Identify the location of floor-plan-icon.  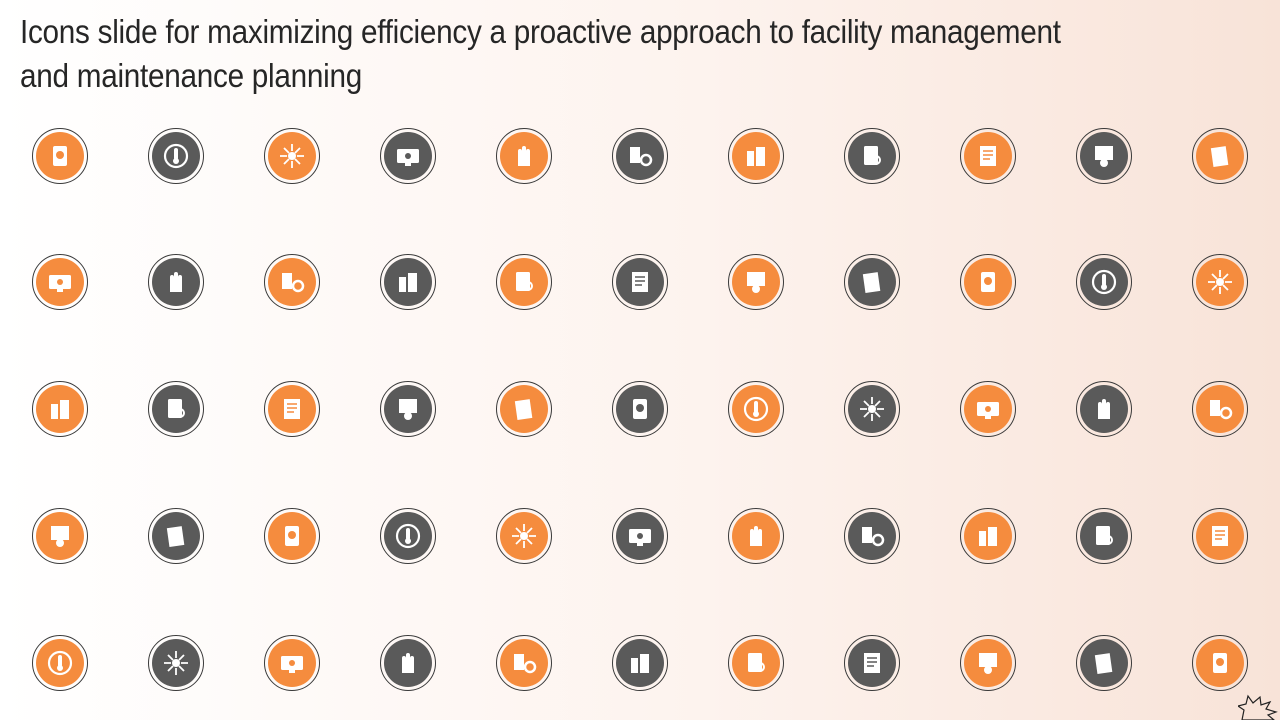
(524, 409).